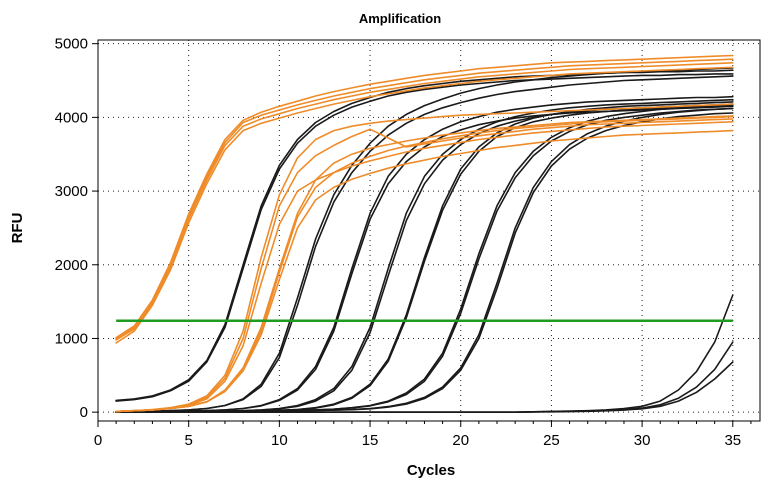 The image size is (776, 483). Describe the element at coordinates (551, 440) in the screenshot. I see `x-tick-label: 25` at that location.